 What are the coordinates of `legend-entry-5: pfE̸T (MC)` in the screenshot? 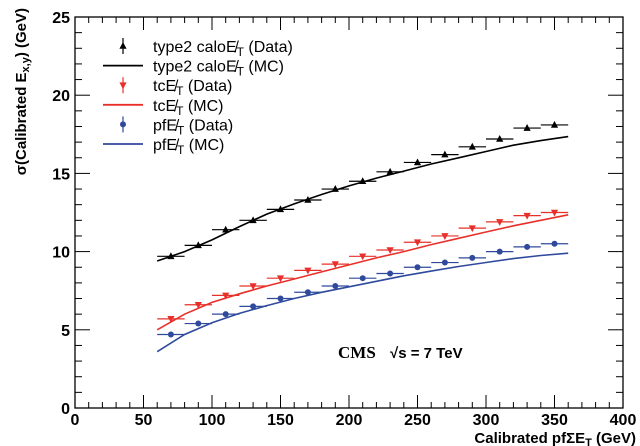 It's located at (163, 147).